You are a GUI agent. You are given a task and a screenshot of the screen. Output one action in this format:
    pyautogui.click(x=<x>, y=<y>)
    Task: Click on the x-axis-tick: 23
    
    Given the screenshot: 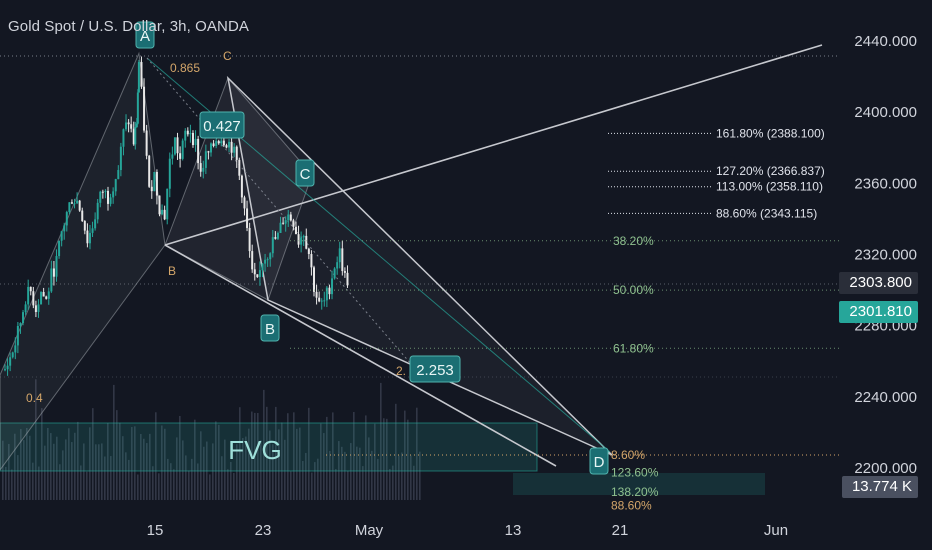 What is the action you would take?
    pyautogui.click(x=263, y=530)
    